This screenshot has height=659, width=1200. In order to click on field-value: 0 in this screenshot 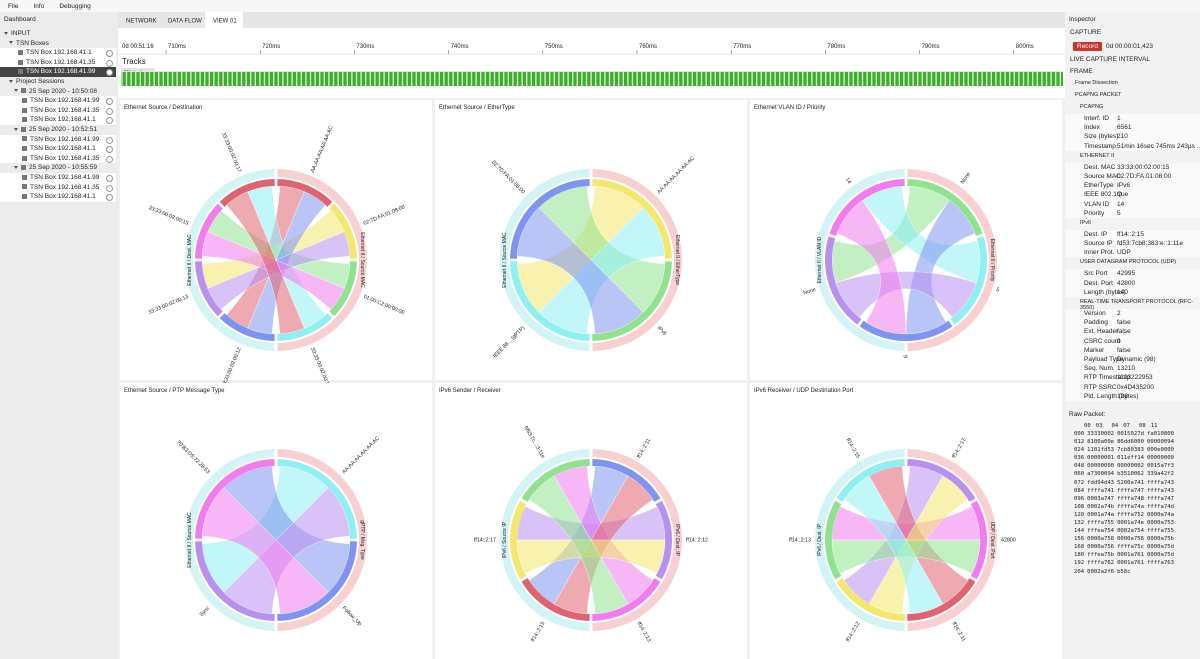, I will do `click(1119, 341)`.